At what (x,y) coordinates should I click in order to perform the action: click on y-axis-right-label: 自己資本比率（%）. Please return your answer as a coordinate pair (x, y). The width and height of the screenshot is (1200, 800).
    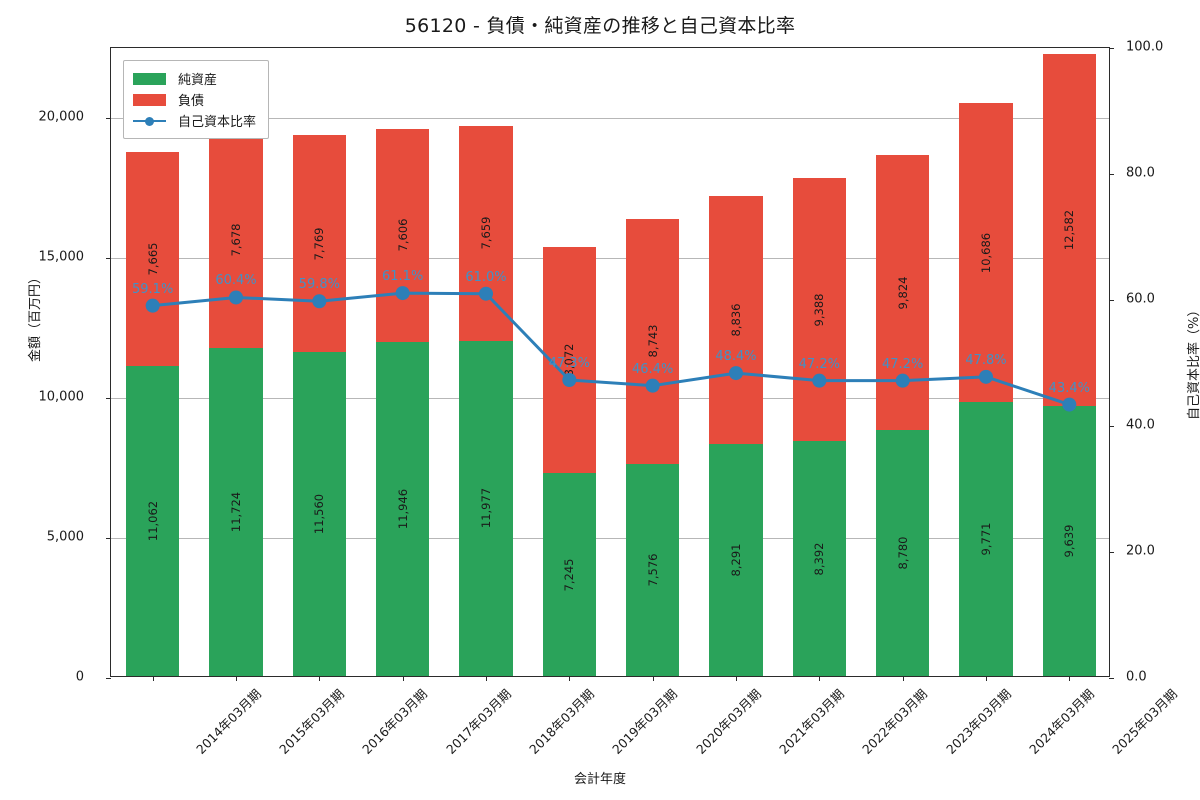
    Looking at the image, I should click on (1193, 361).